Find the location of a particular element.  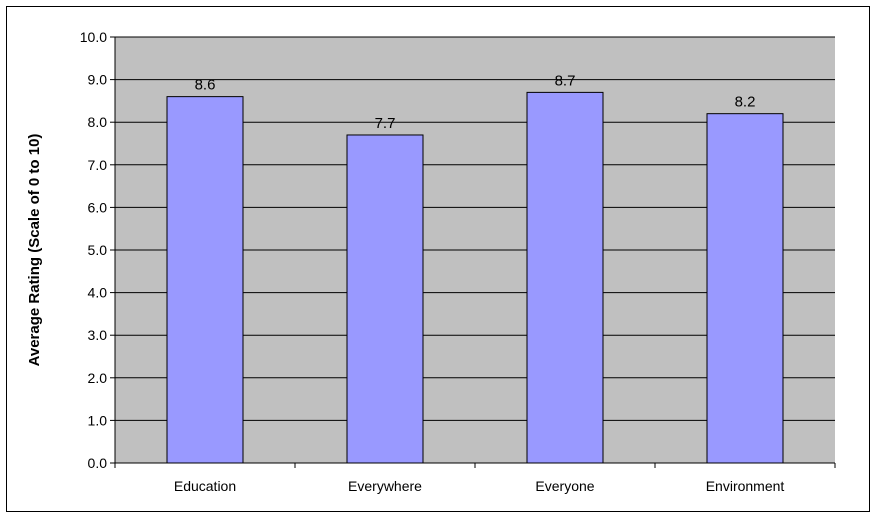

y-tick-label: 10.0 is located at coordinates (93, 37).